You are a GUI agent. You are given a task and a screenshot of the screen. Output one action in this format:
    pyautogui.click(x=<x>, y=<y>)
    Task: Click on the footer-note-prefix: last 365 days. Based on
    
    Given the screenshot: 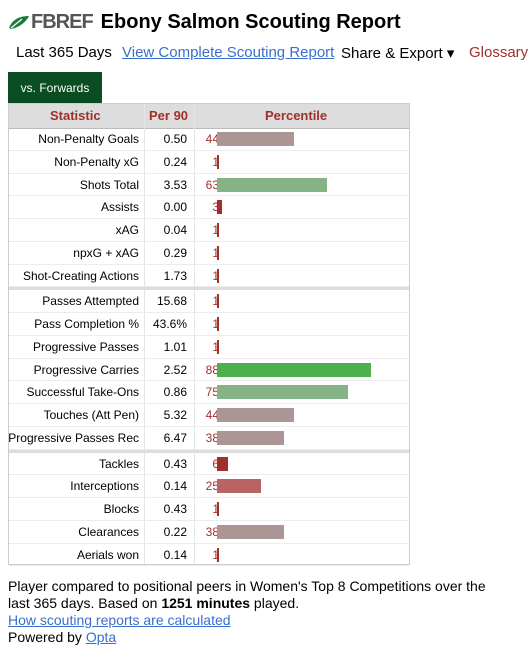 What is the action you would take?
    pyautogui.click(x=85, y=603)
    